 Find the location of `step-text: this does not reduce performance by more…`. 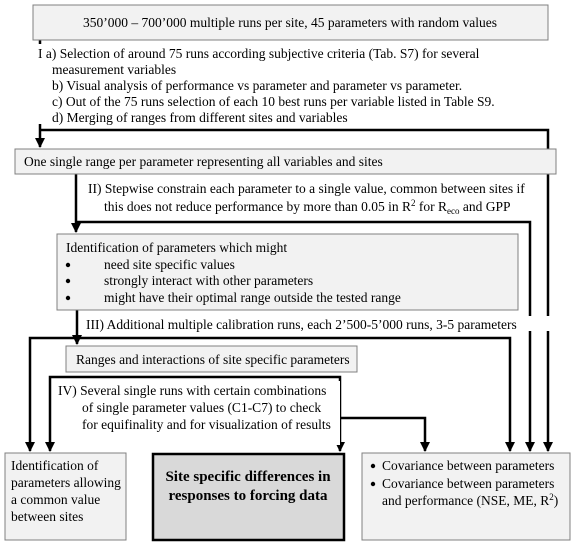

step-text: this does not reduce performance by more… is located at coordinates (307, 207).